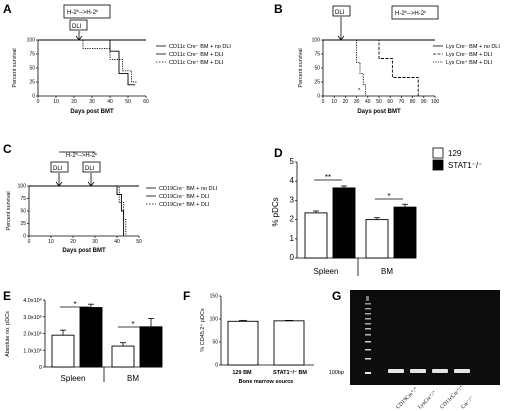 This screenshot has width=520, height=411. Describe the element at coordinates (426, 399) in the screenshot. I see `gel-lane-2: LysCre⁺/⁺` at that location.